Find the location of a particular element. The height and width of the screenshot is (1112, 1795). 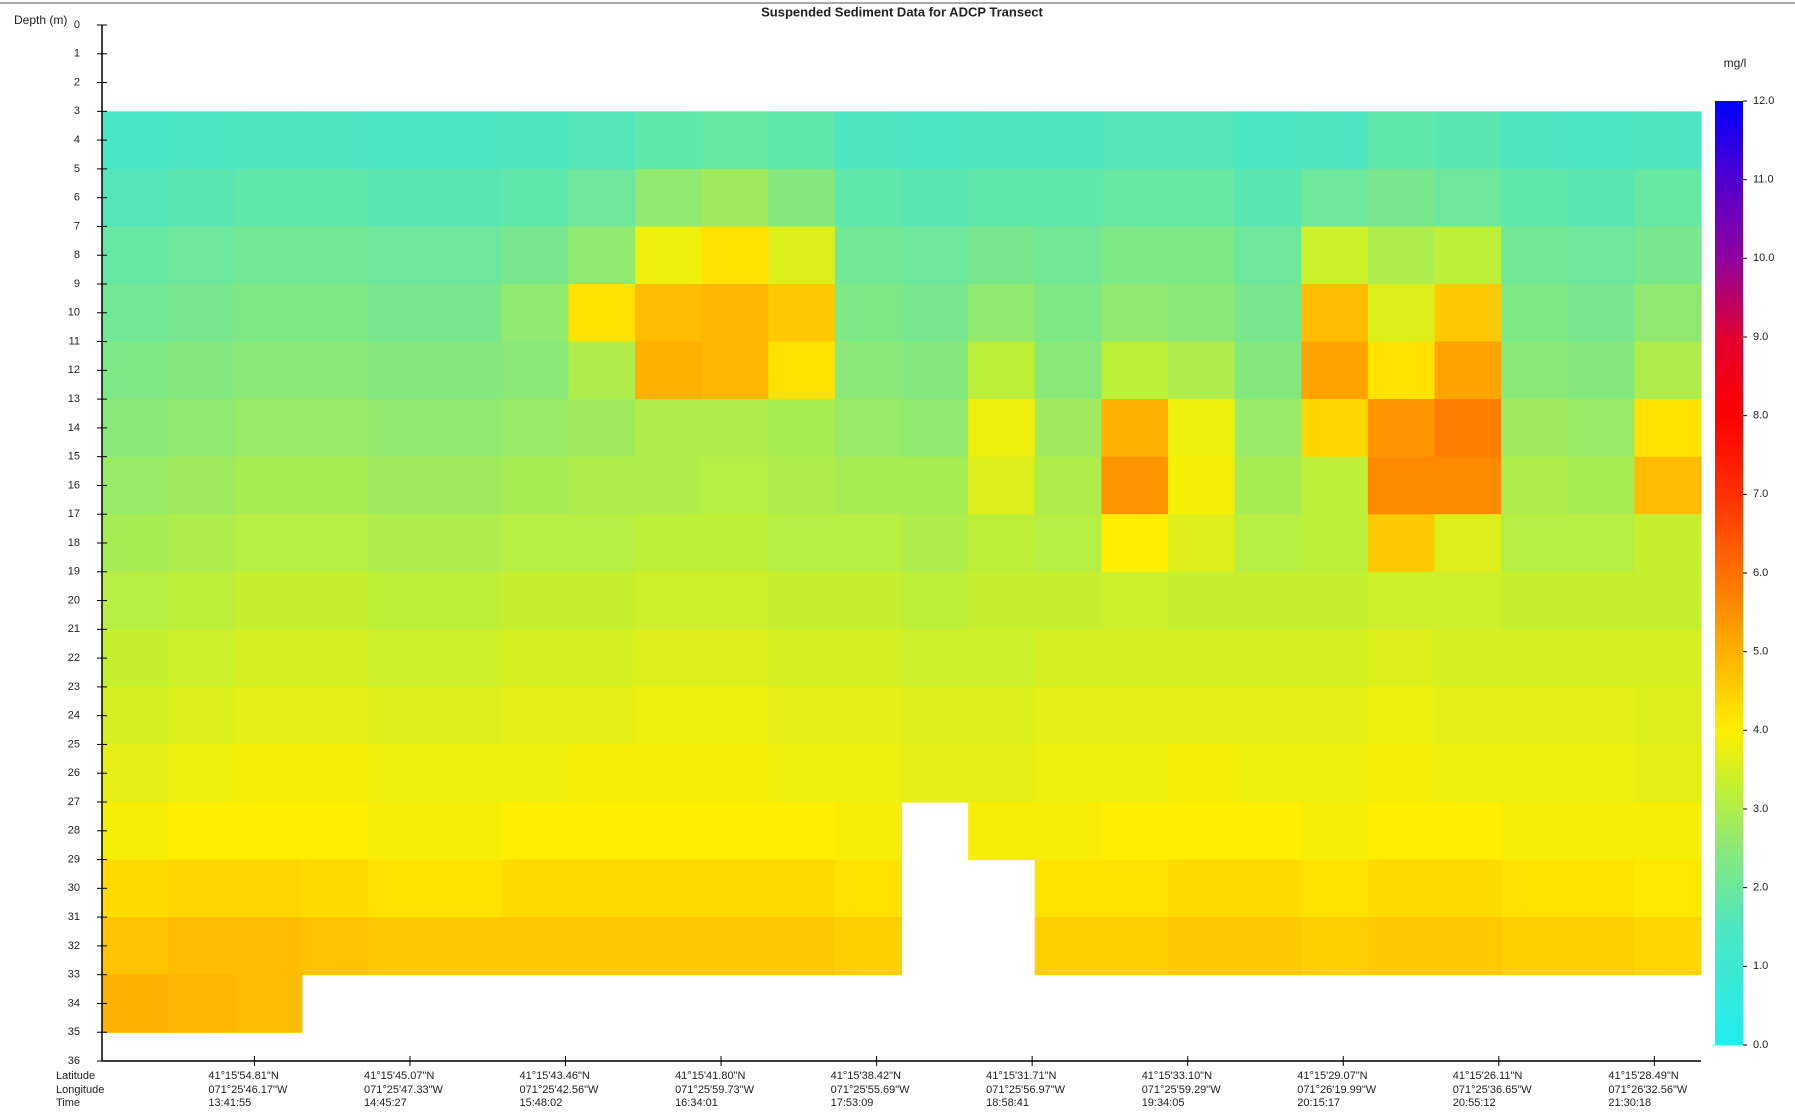

y-tick-label: 6 is located at coordinates (77, 198).